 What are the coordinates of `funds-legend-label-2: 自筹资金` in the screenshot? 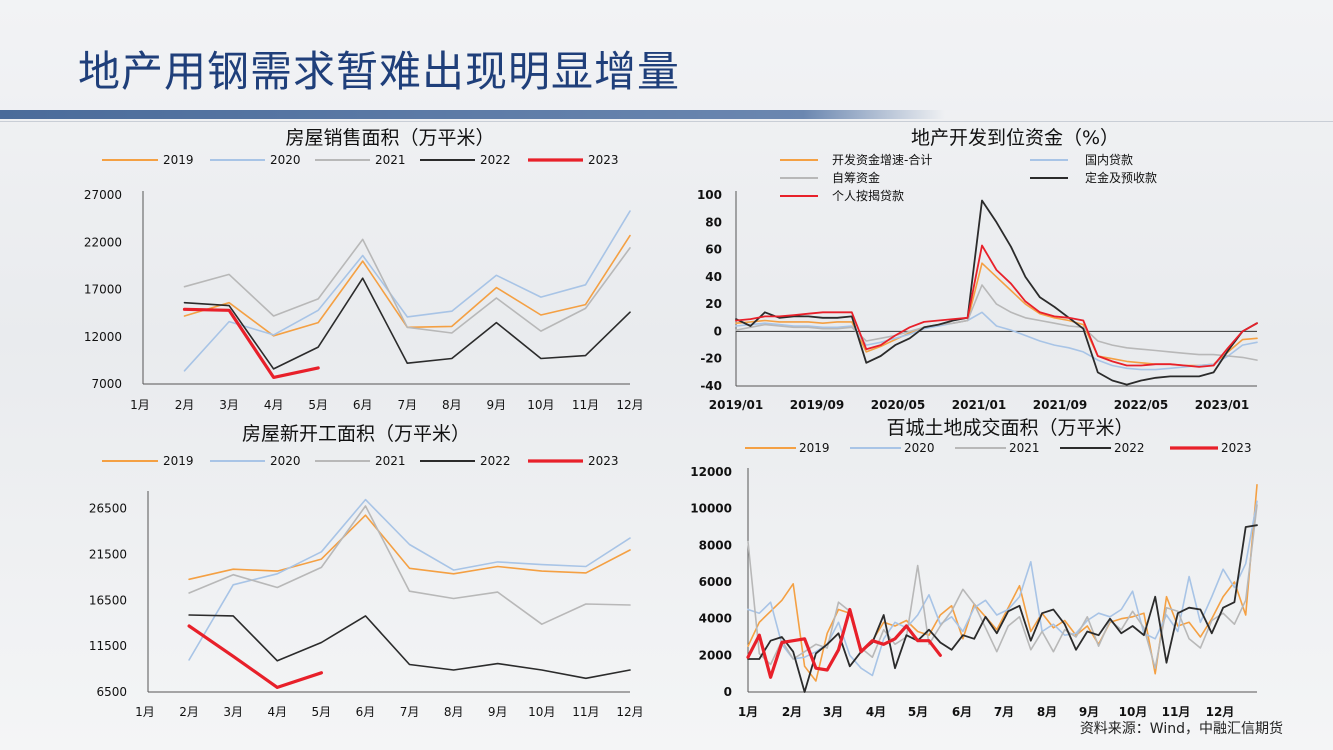 It's located at (856, 177).